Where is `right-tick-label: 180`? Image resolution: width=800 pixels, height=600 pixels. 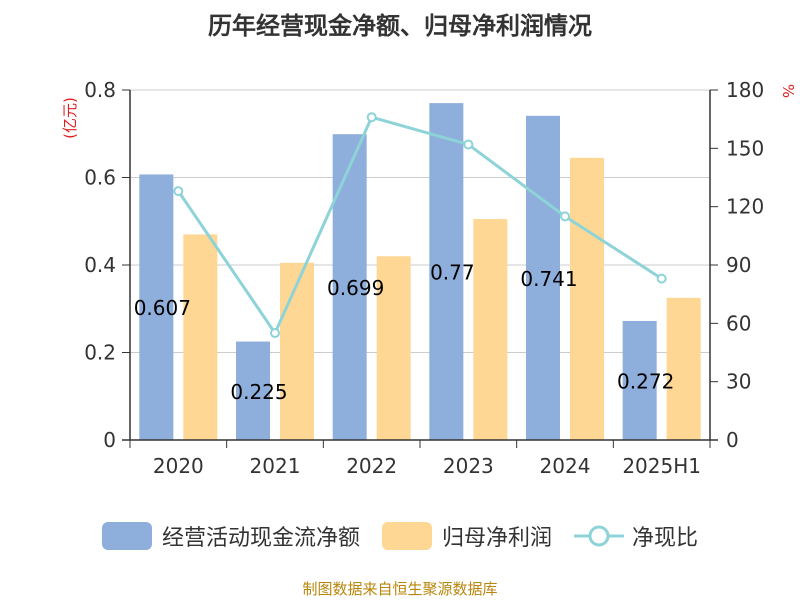 right-tick-label: 180 is located at coordinates (745, 90).